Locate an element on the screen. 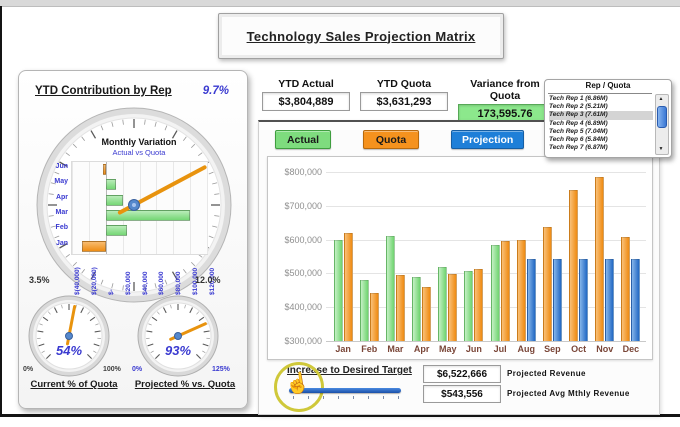  rep-quota-item: Tech Rep 5 (7.04M) is located at coordinates (578, 131).